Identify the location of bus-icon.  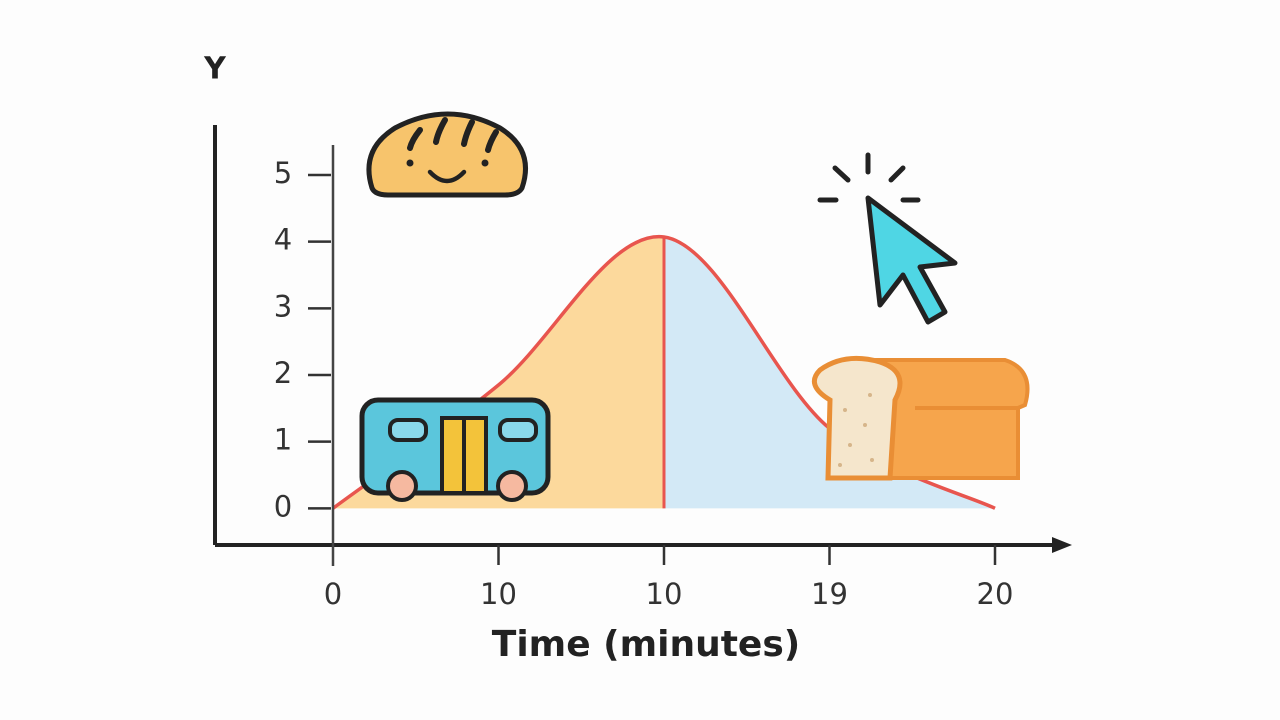
(455, 449).